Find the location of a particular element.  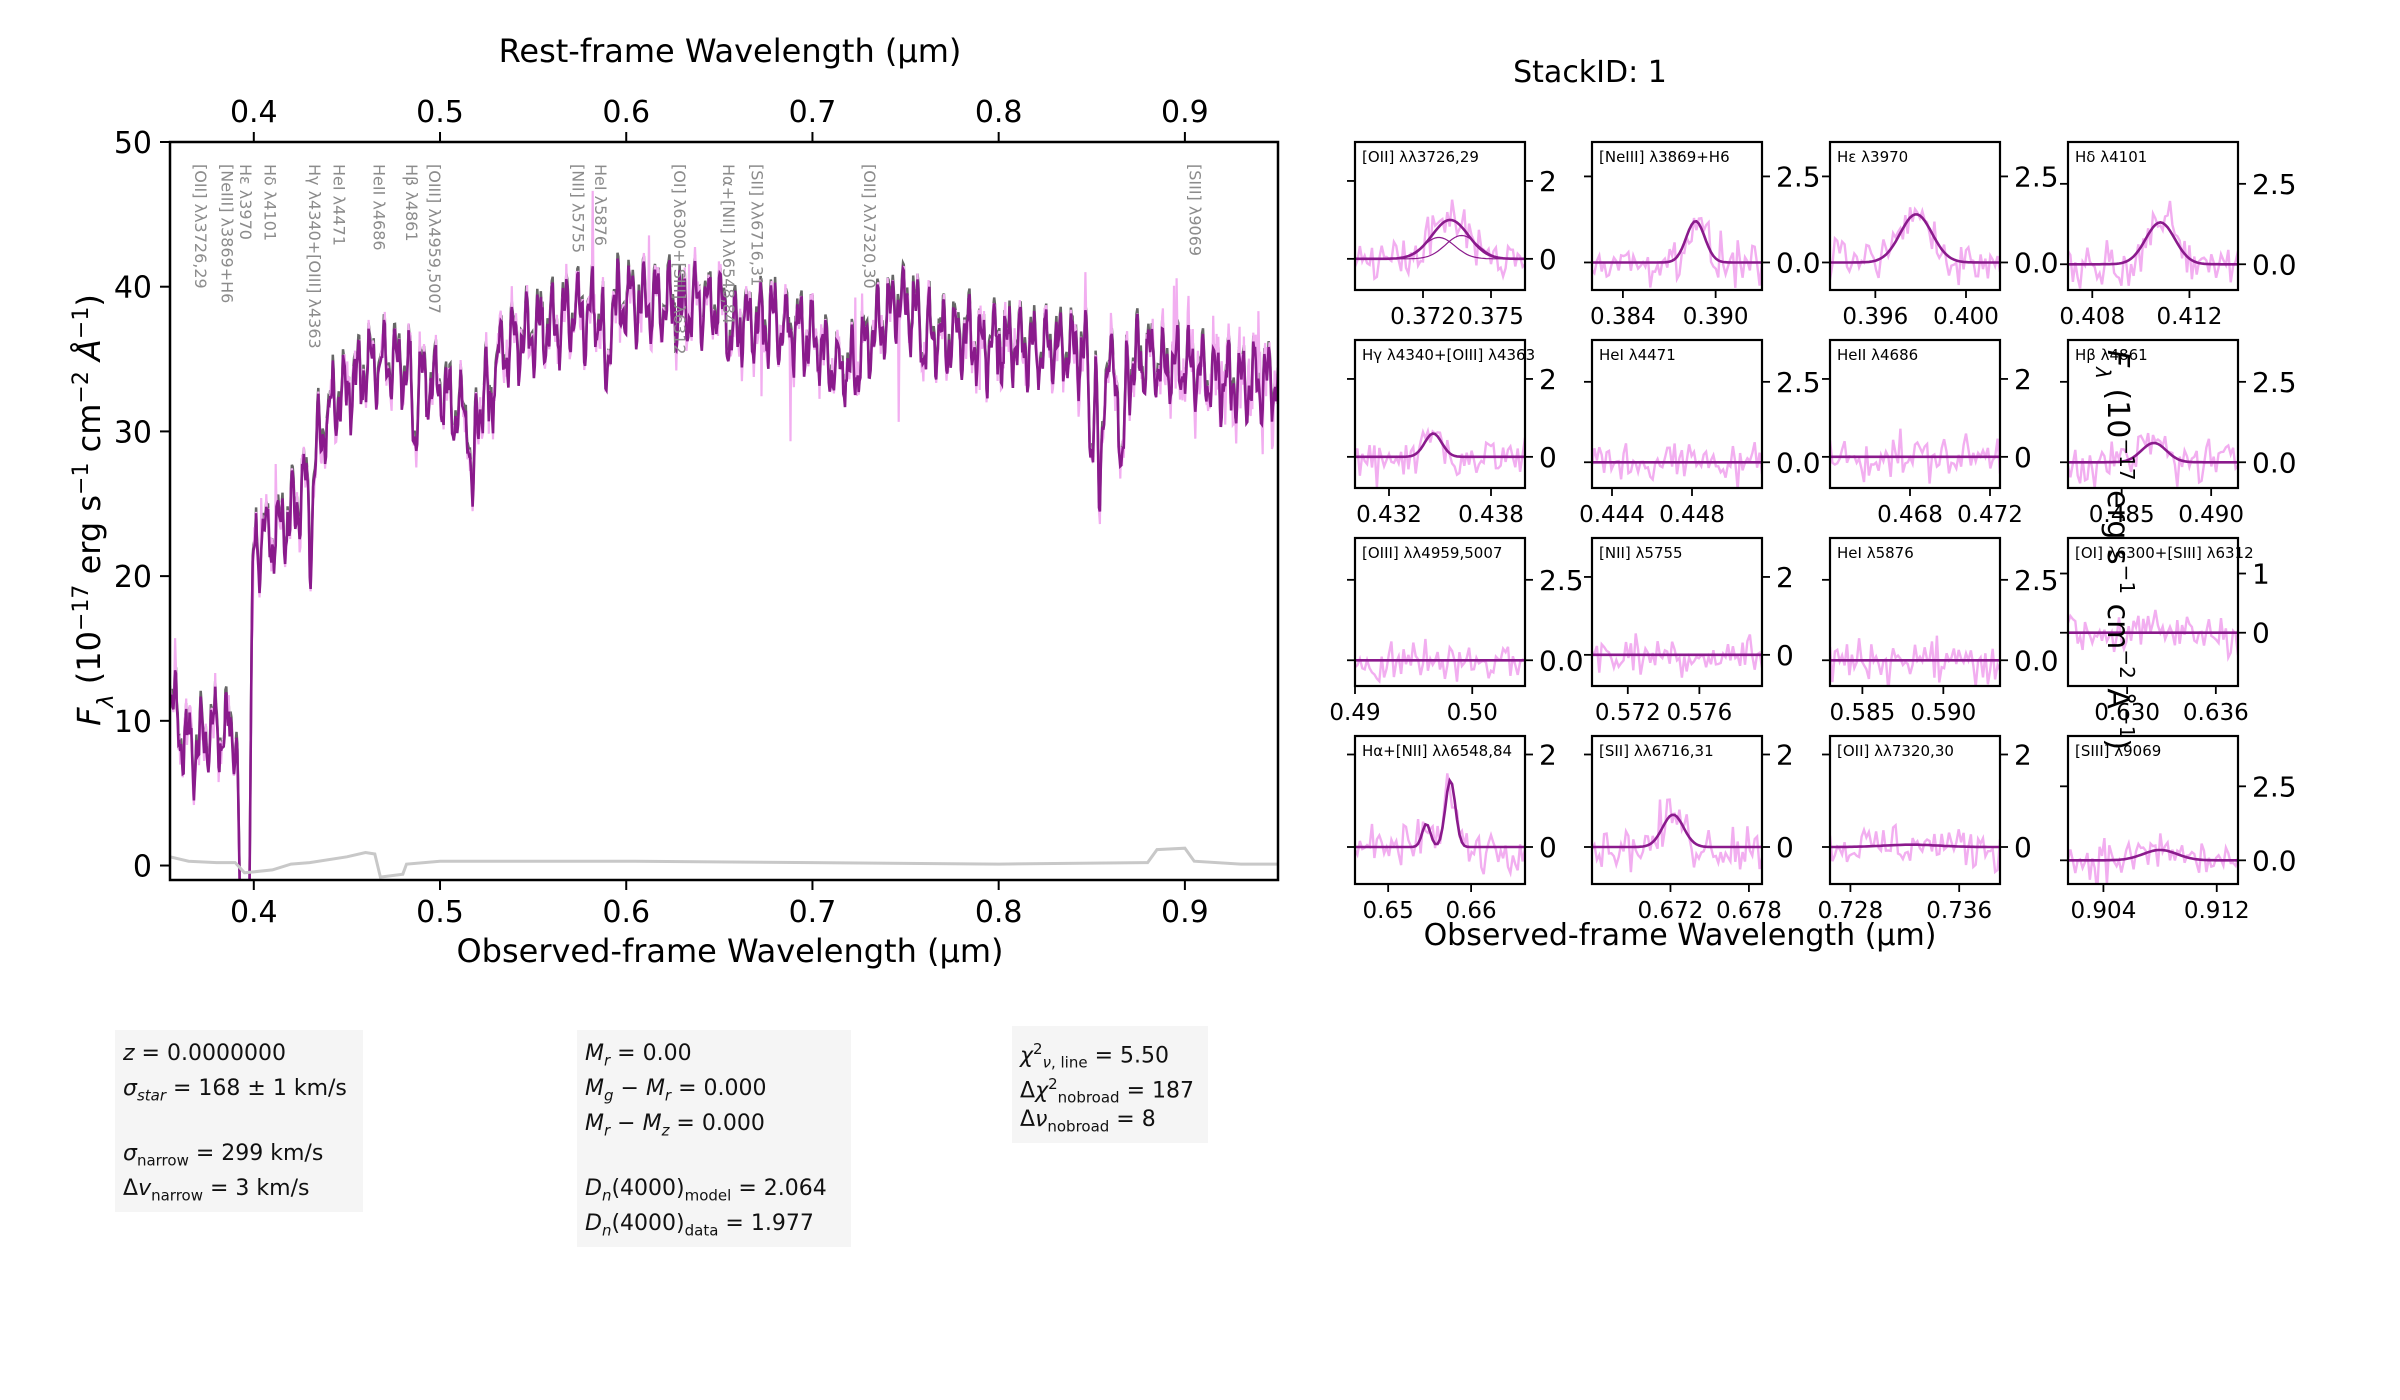

main-y-axis-label: Fλ (10−17 erg s−1 cm−2 Å−1) is located at coordinates (94, 510).